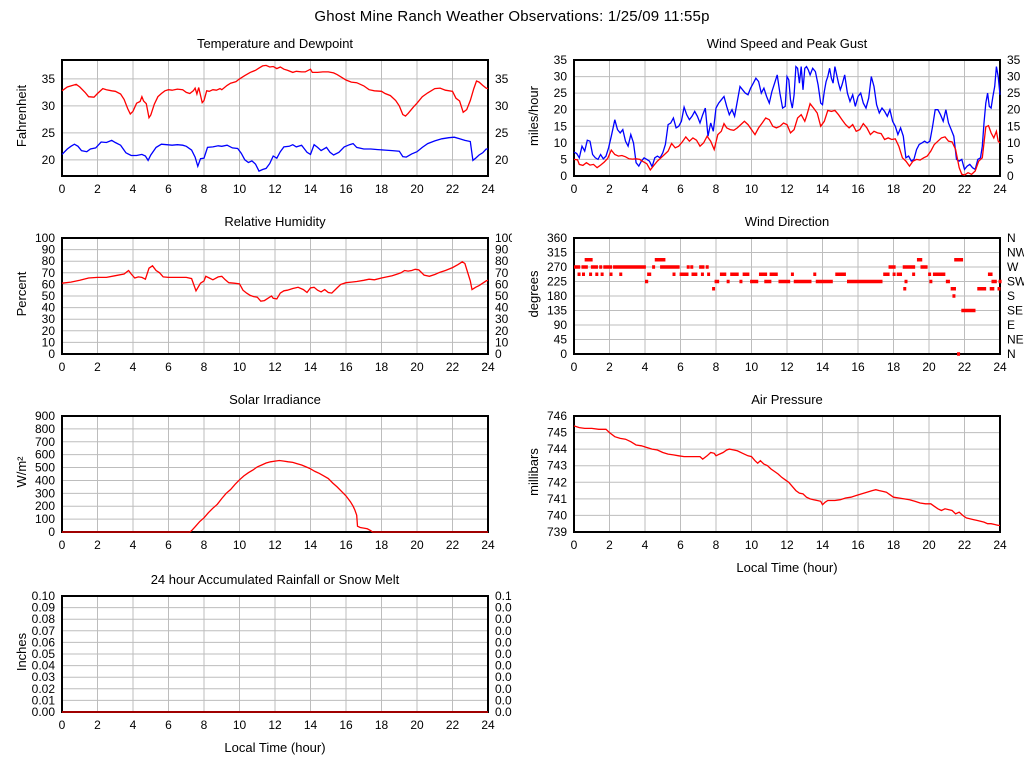 The height and width of the screenshot is (768, 1024). I want to click on svg-text: 0.07, so click(44, 631).